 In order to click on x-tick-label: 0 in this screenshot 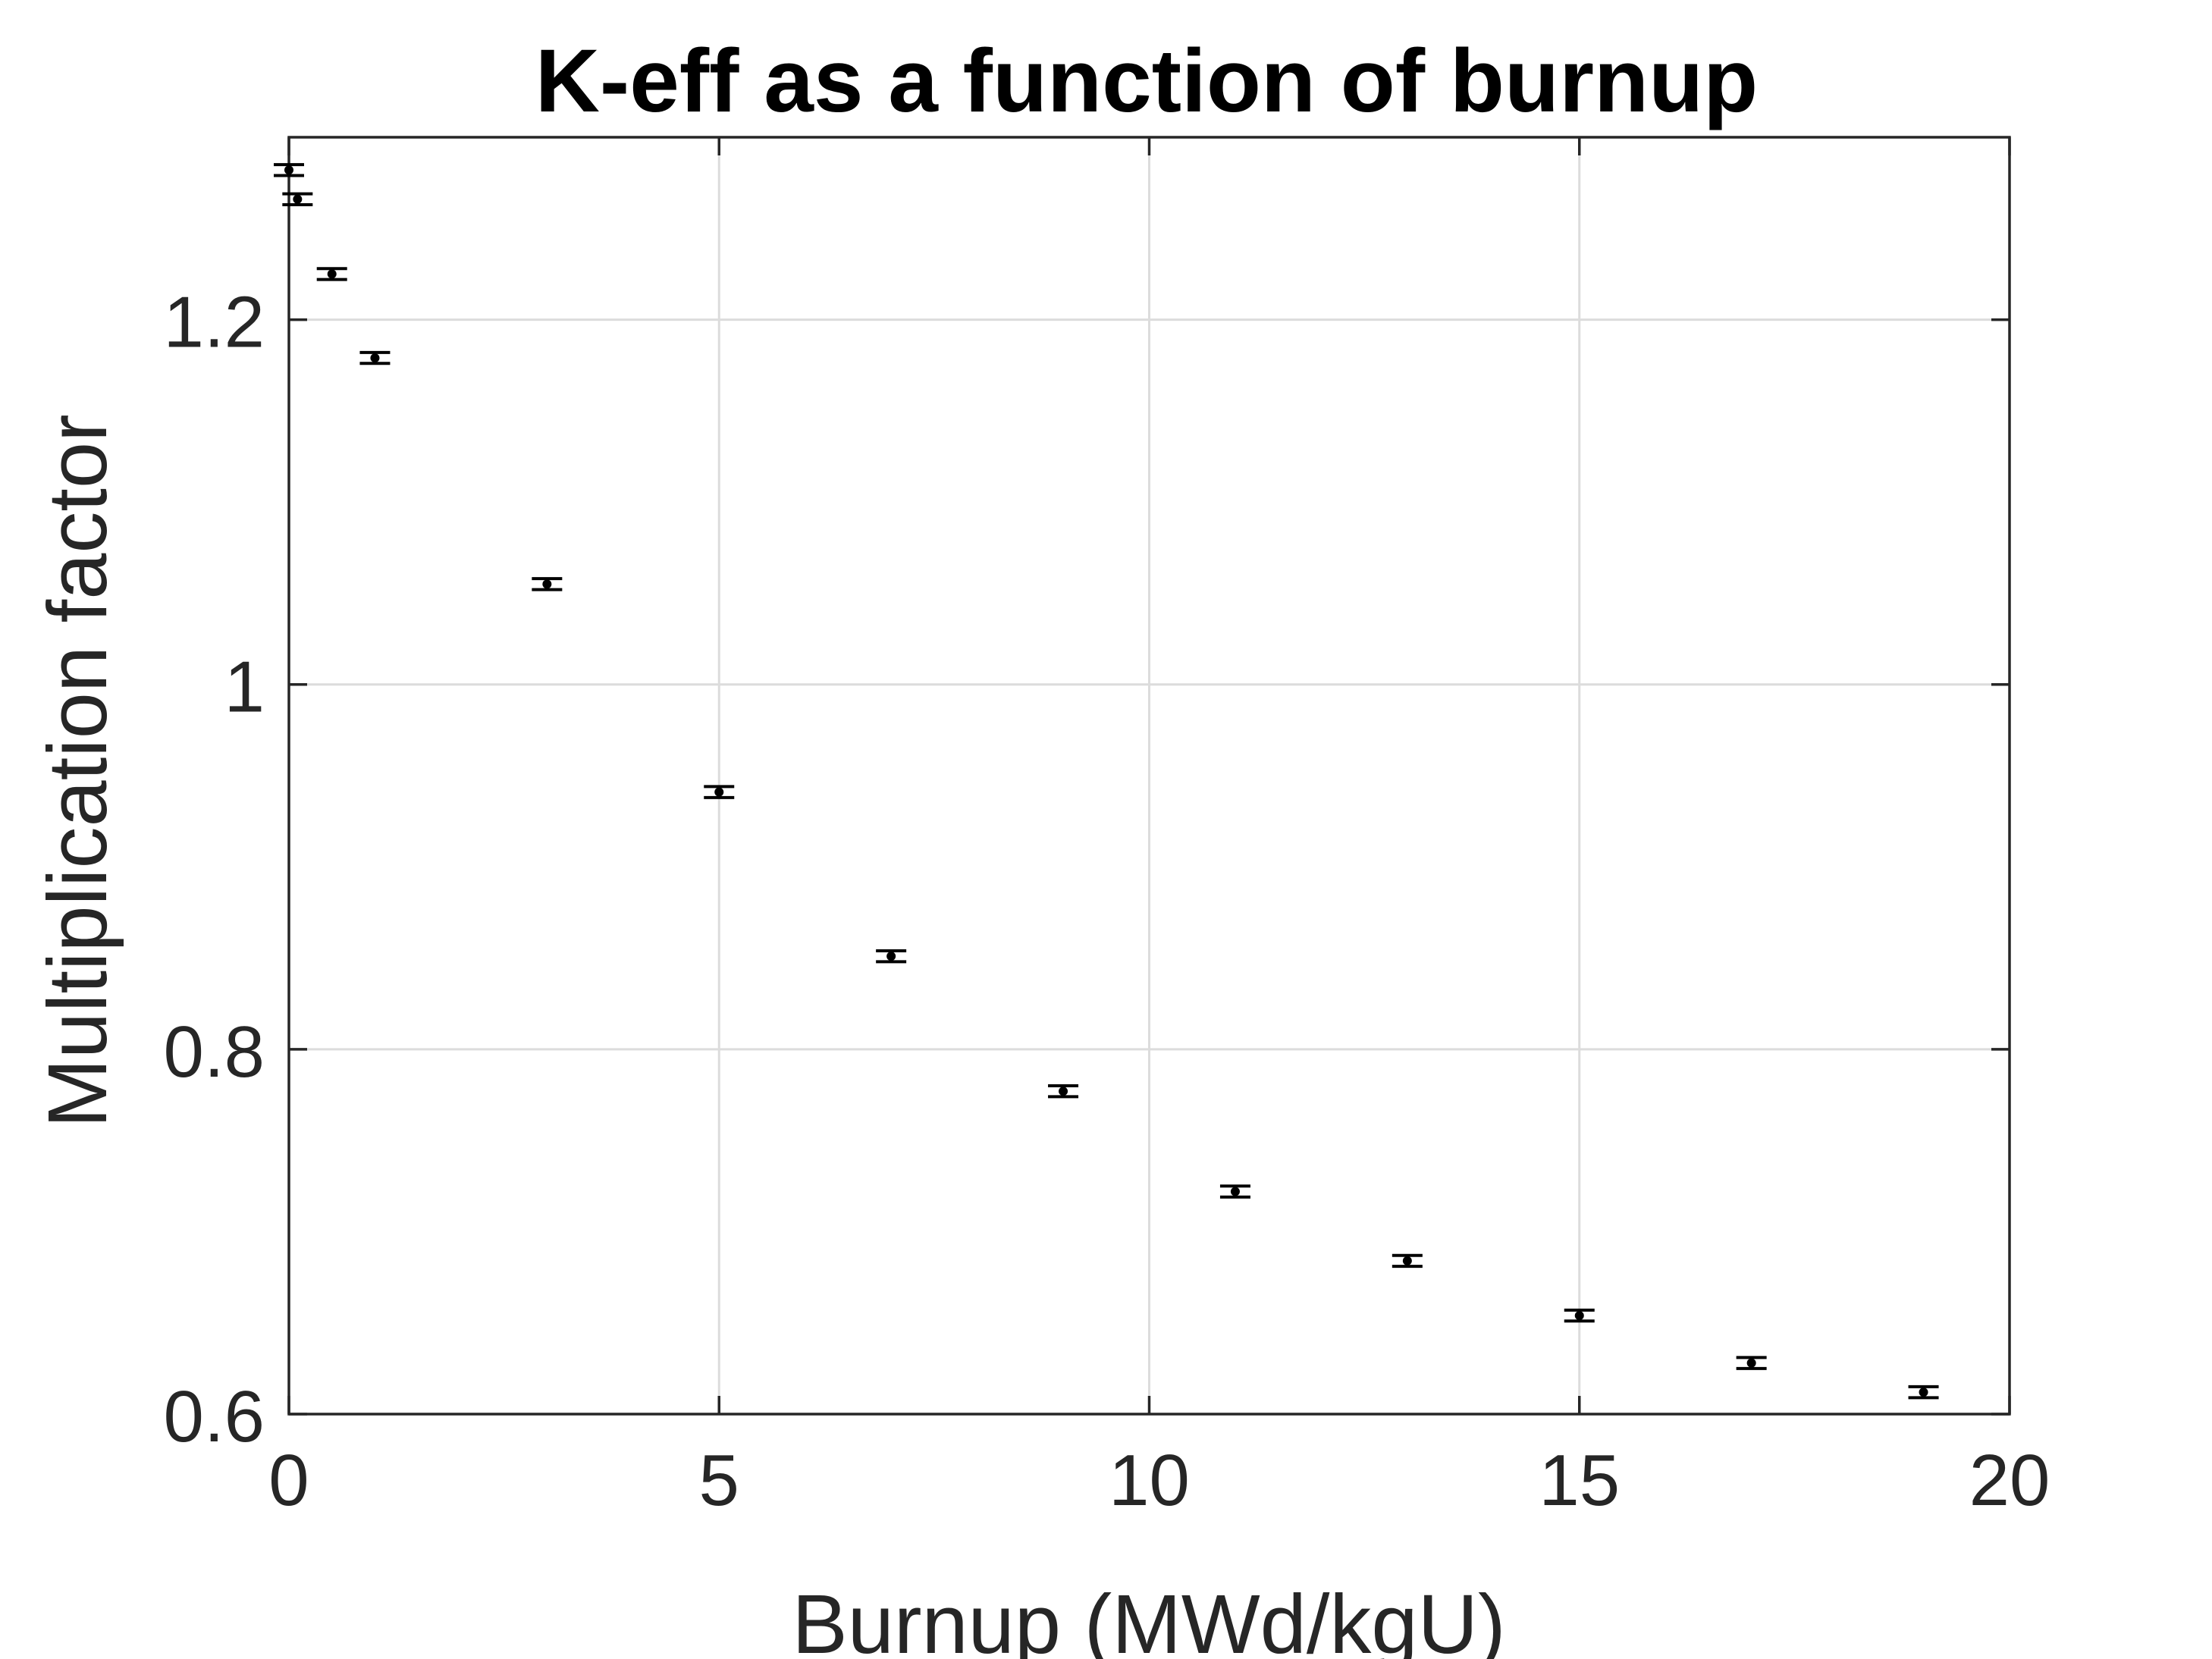, I will do `click(288, 1480)`.